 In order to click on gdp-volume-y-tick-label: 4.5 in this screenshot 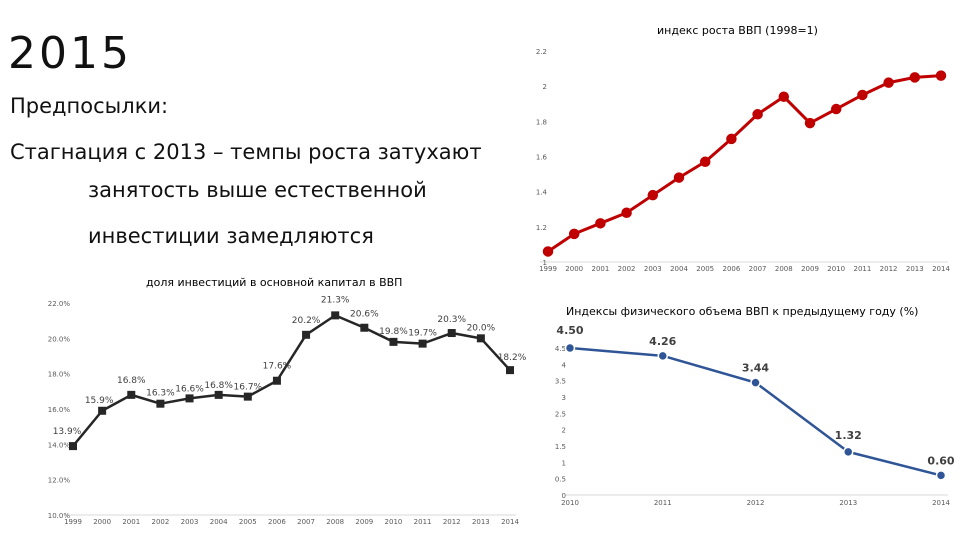, I will do `click(560, 349)`.